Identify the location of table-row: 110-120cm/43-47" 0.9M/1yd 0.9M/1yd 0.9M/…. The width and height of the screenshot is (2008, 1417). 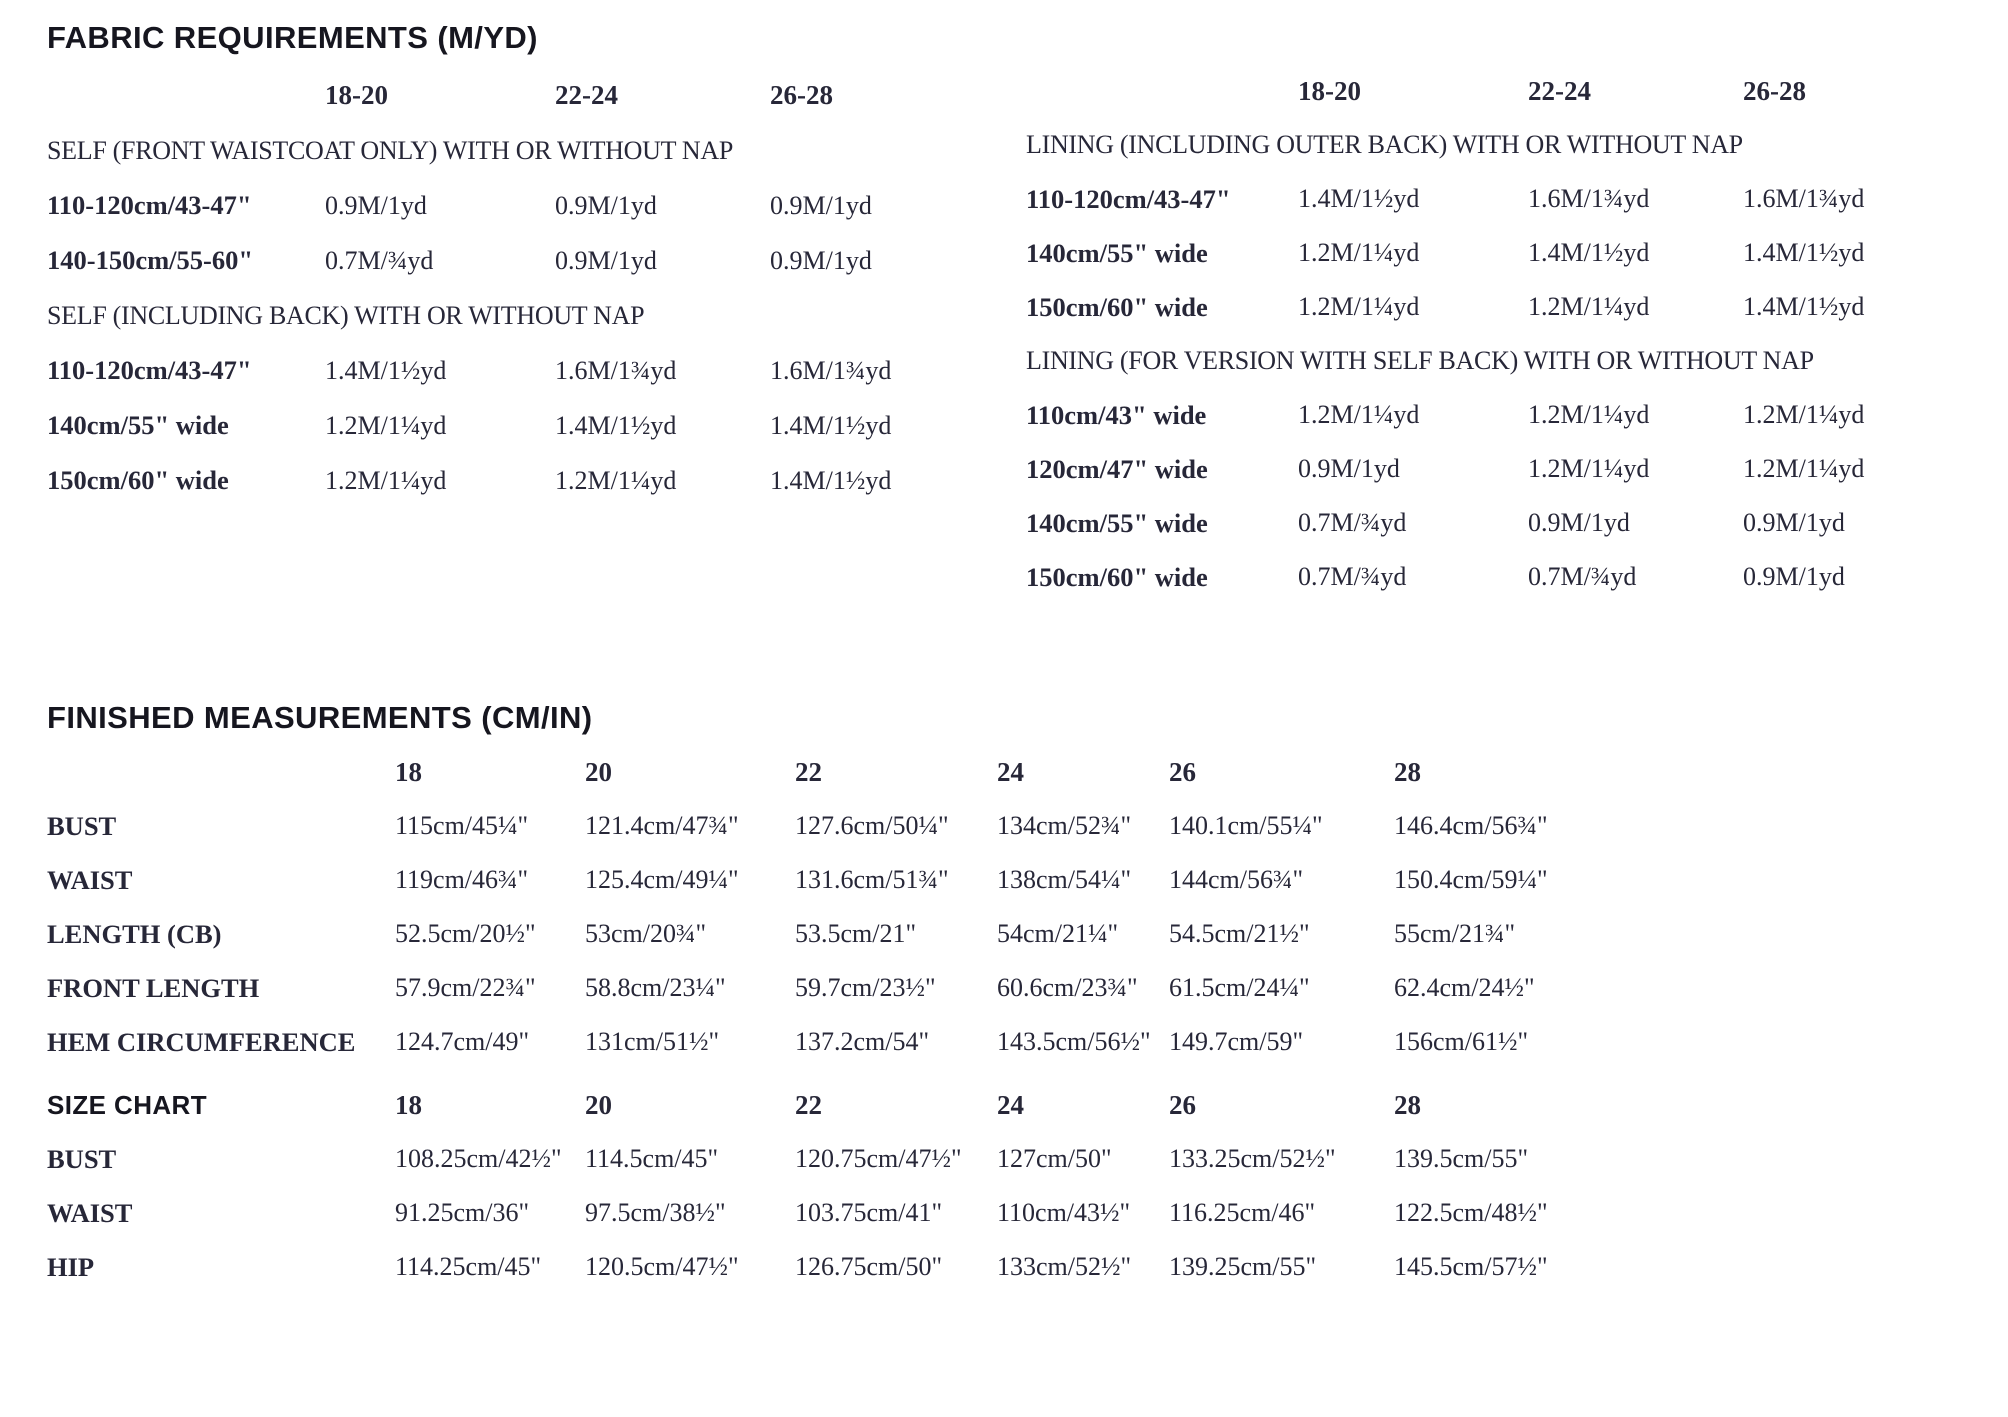
(531, 205).